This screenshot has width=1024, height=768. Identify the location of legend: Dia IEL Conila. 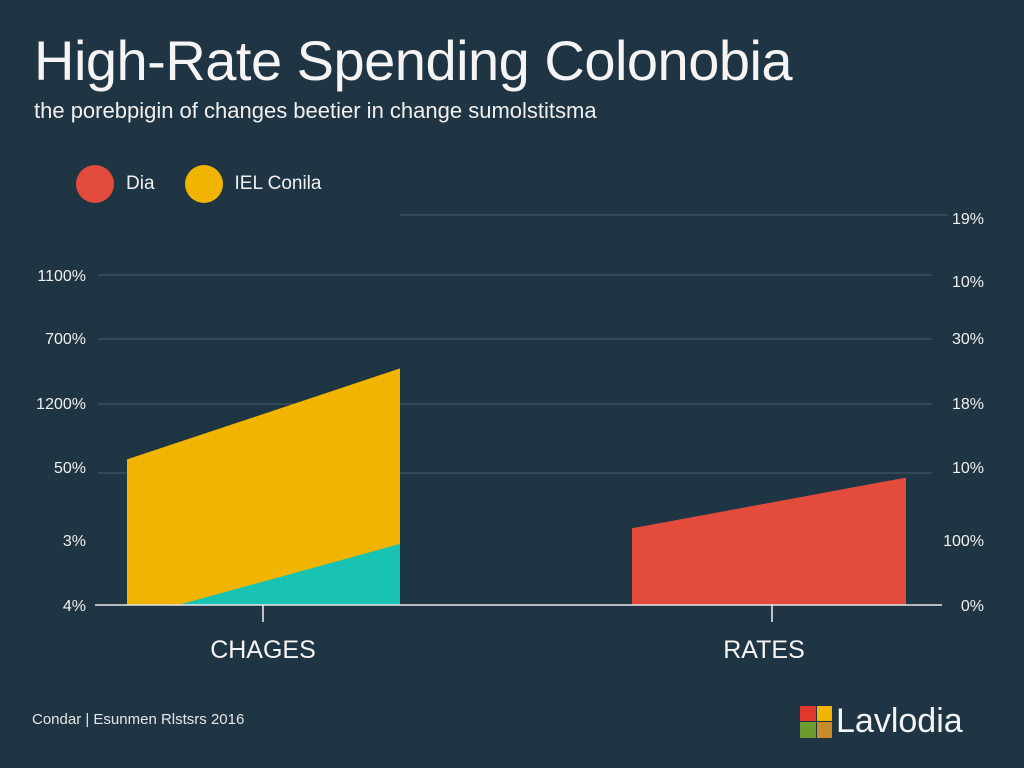
(213, 184).